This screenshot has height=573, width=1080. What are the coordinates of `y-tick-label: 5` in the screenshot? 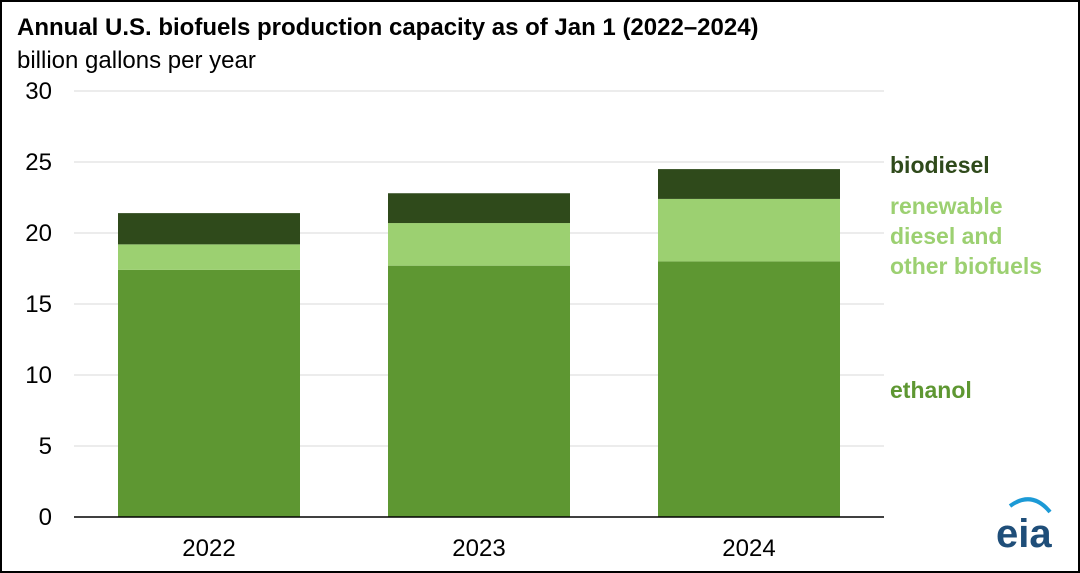 It's located at (45, 446).